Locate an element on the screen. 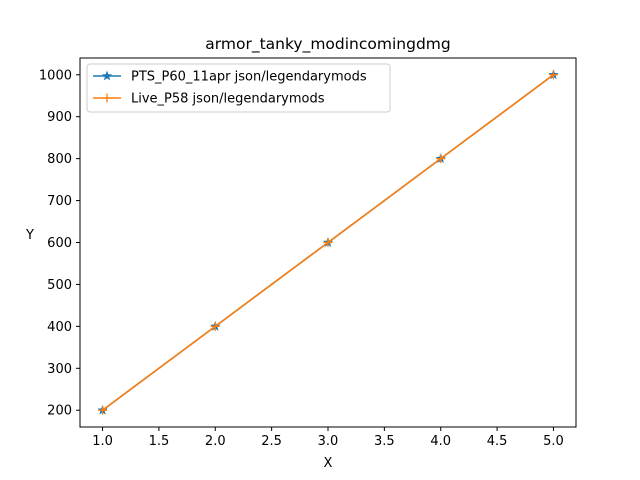 Image resolution: width=640 pixels, height=480 pixels. x-axis-ticks: 1.0 1.5 2.0 2.5 3.0 3.5 4.0 4.5 5.0 is located at coordinates (328, 438).